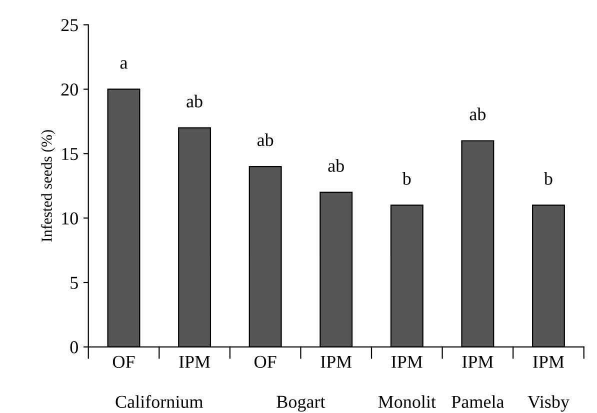 Image resolution: width=597 pixels, height=413 pixels. Describe the element at coordinates (69, 89) in the screenshot. I see `y-tick-label: 20` at that location.